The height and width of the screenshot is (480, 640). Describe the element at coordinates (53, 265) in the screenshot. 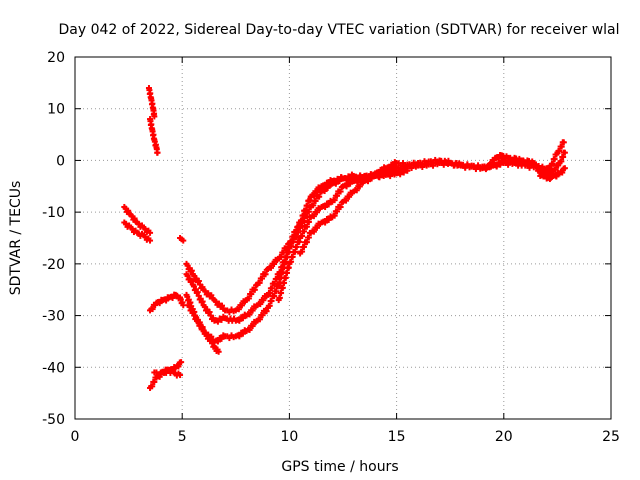

I see `y-tick-label: -20` at that location.